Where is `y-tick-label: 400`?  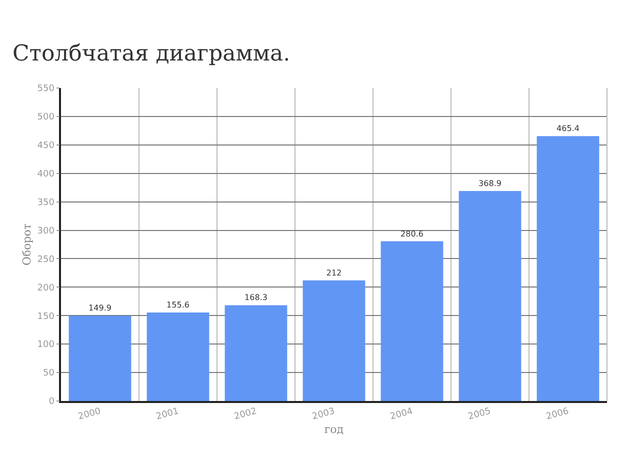
y-tick-label: 400 is located at coordinates (46, 175).